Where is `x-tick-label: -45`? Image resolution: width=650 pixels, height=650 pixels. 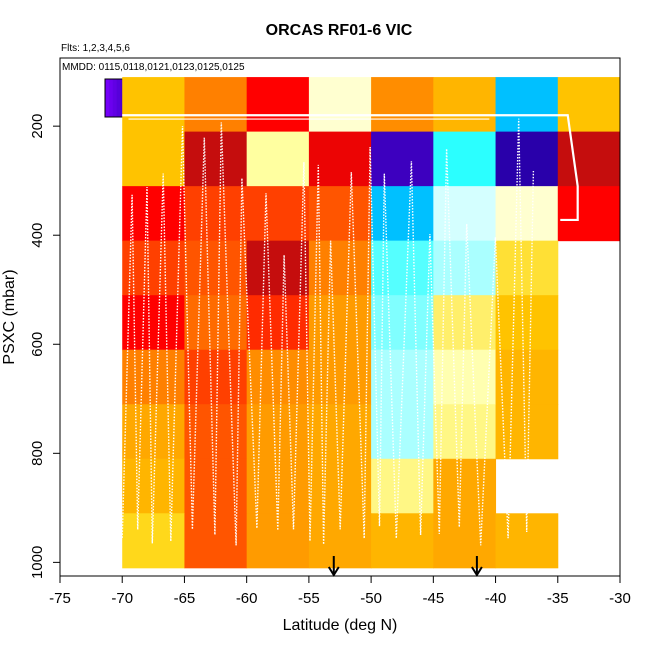
x-tick-label: -45 is located at coordinates (433, 598).